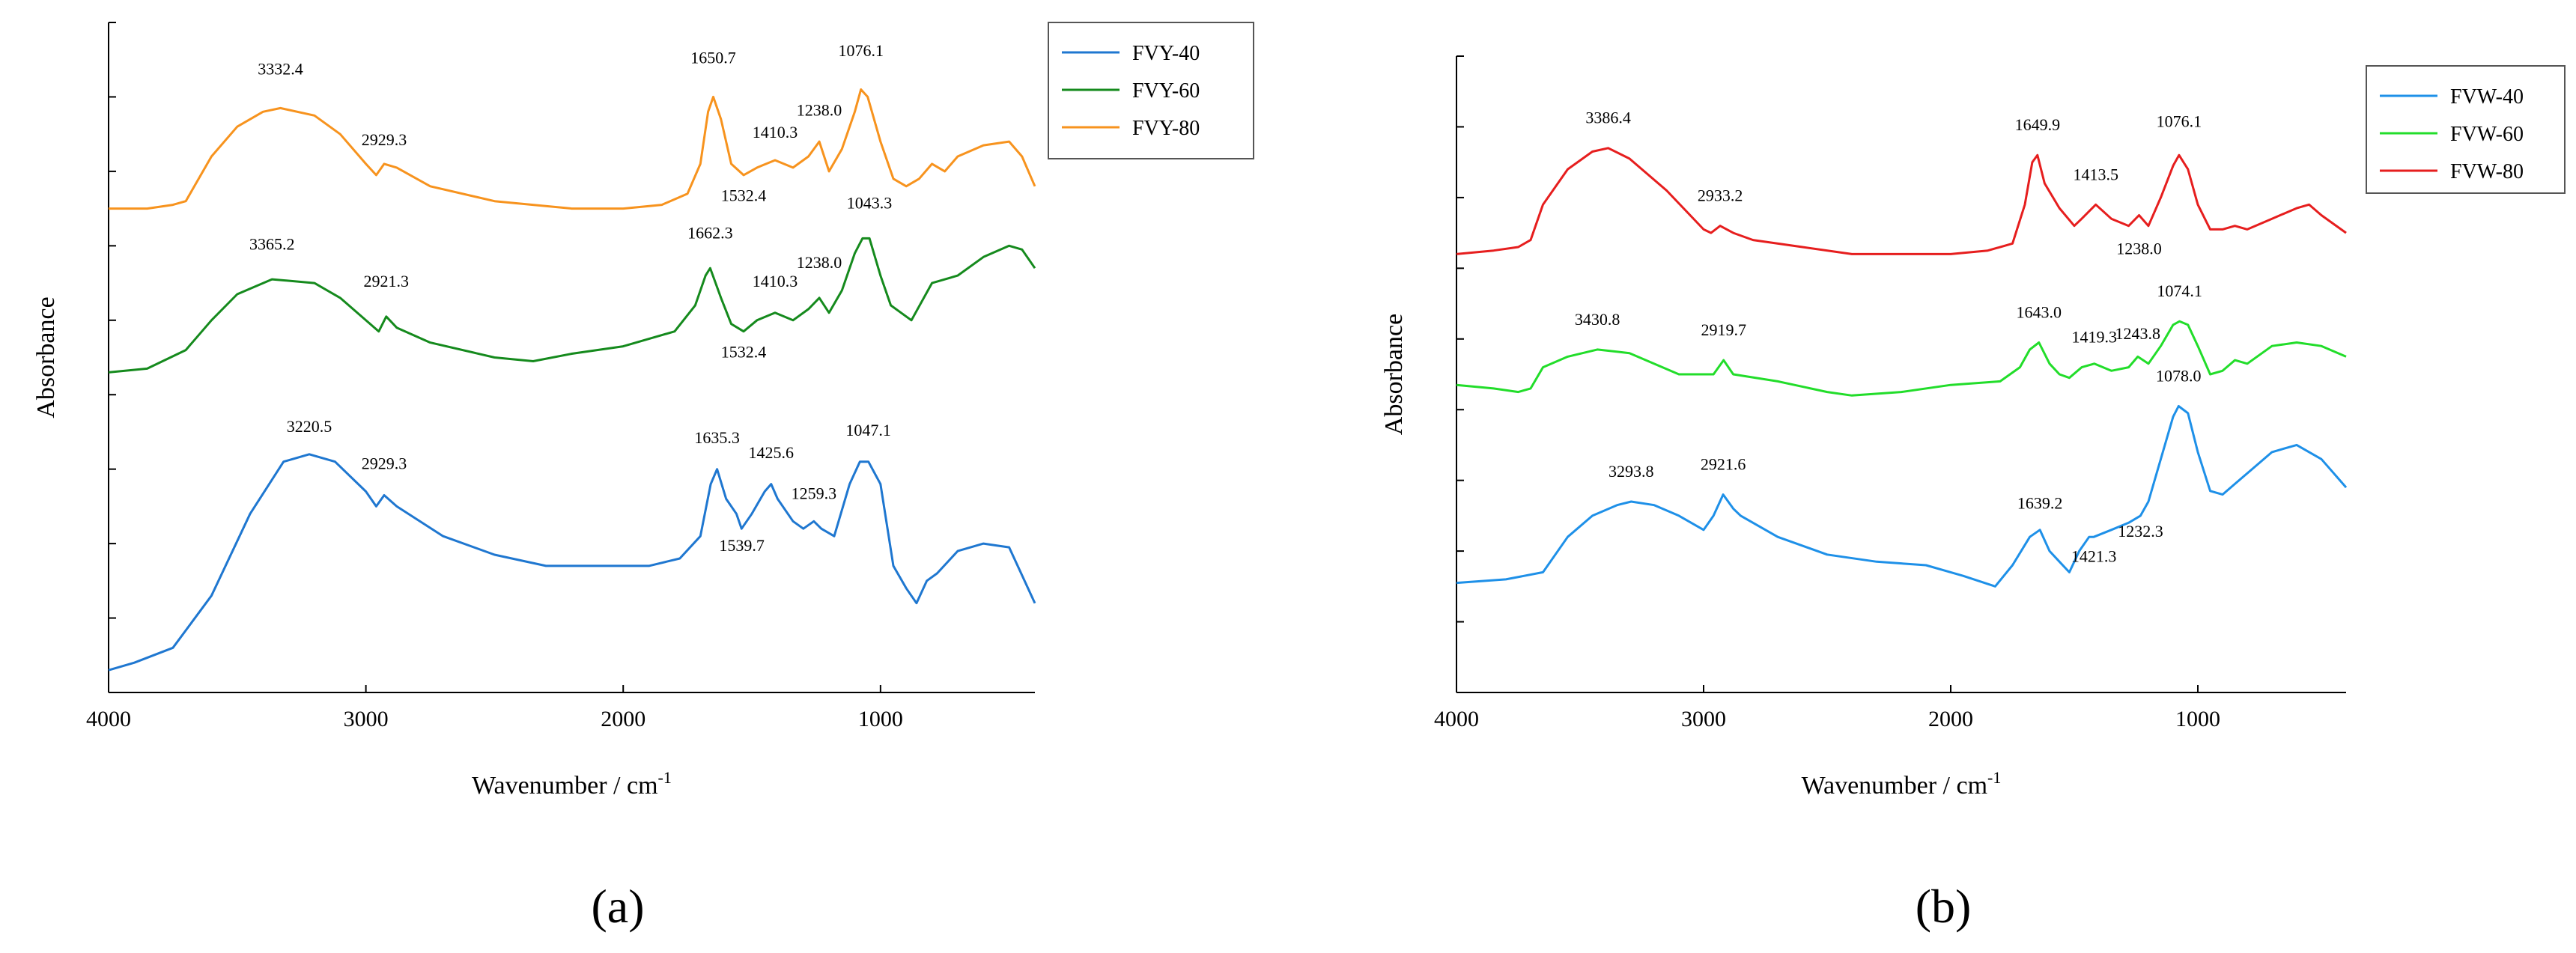 The width and height of the screenshot is (2576, 953). I want to click on legend: FVW-40 FVW-60 FVW-80, so click(2466, 129).